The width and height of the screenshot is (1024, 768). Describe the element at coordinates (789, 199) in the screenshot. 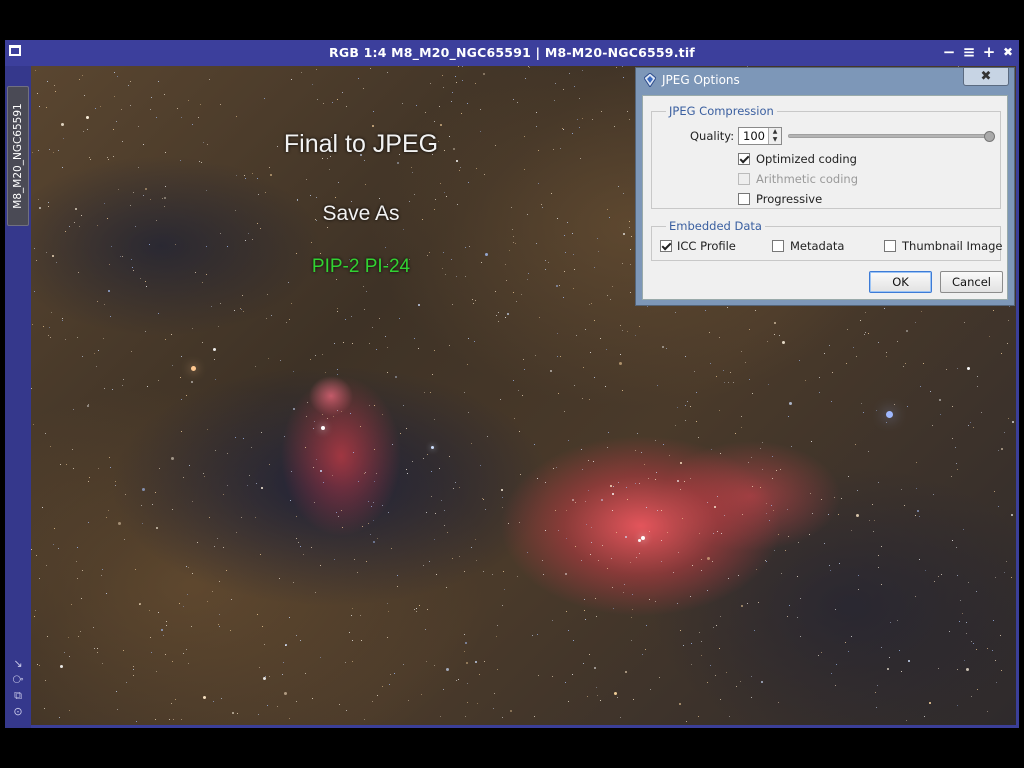

I see `progressive-label: Progressive` at that location.